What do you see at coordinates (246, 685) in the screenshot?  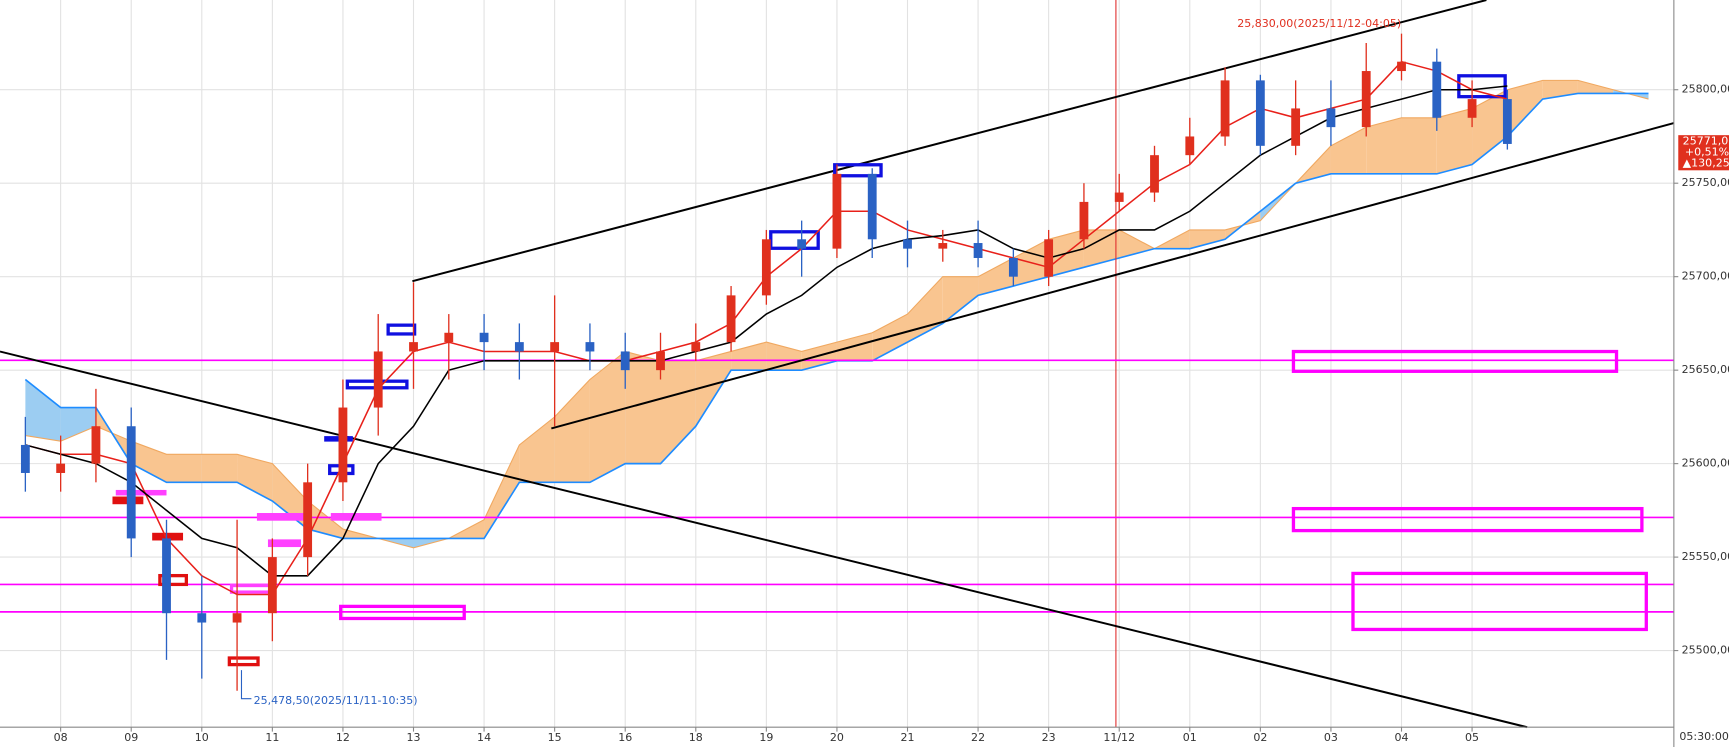 I see `low-arrow` at bounding box center [246, 685].